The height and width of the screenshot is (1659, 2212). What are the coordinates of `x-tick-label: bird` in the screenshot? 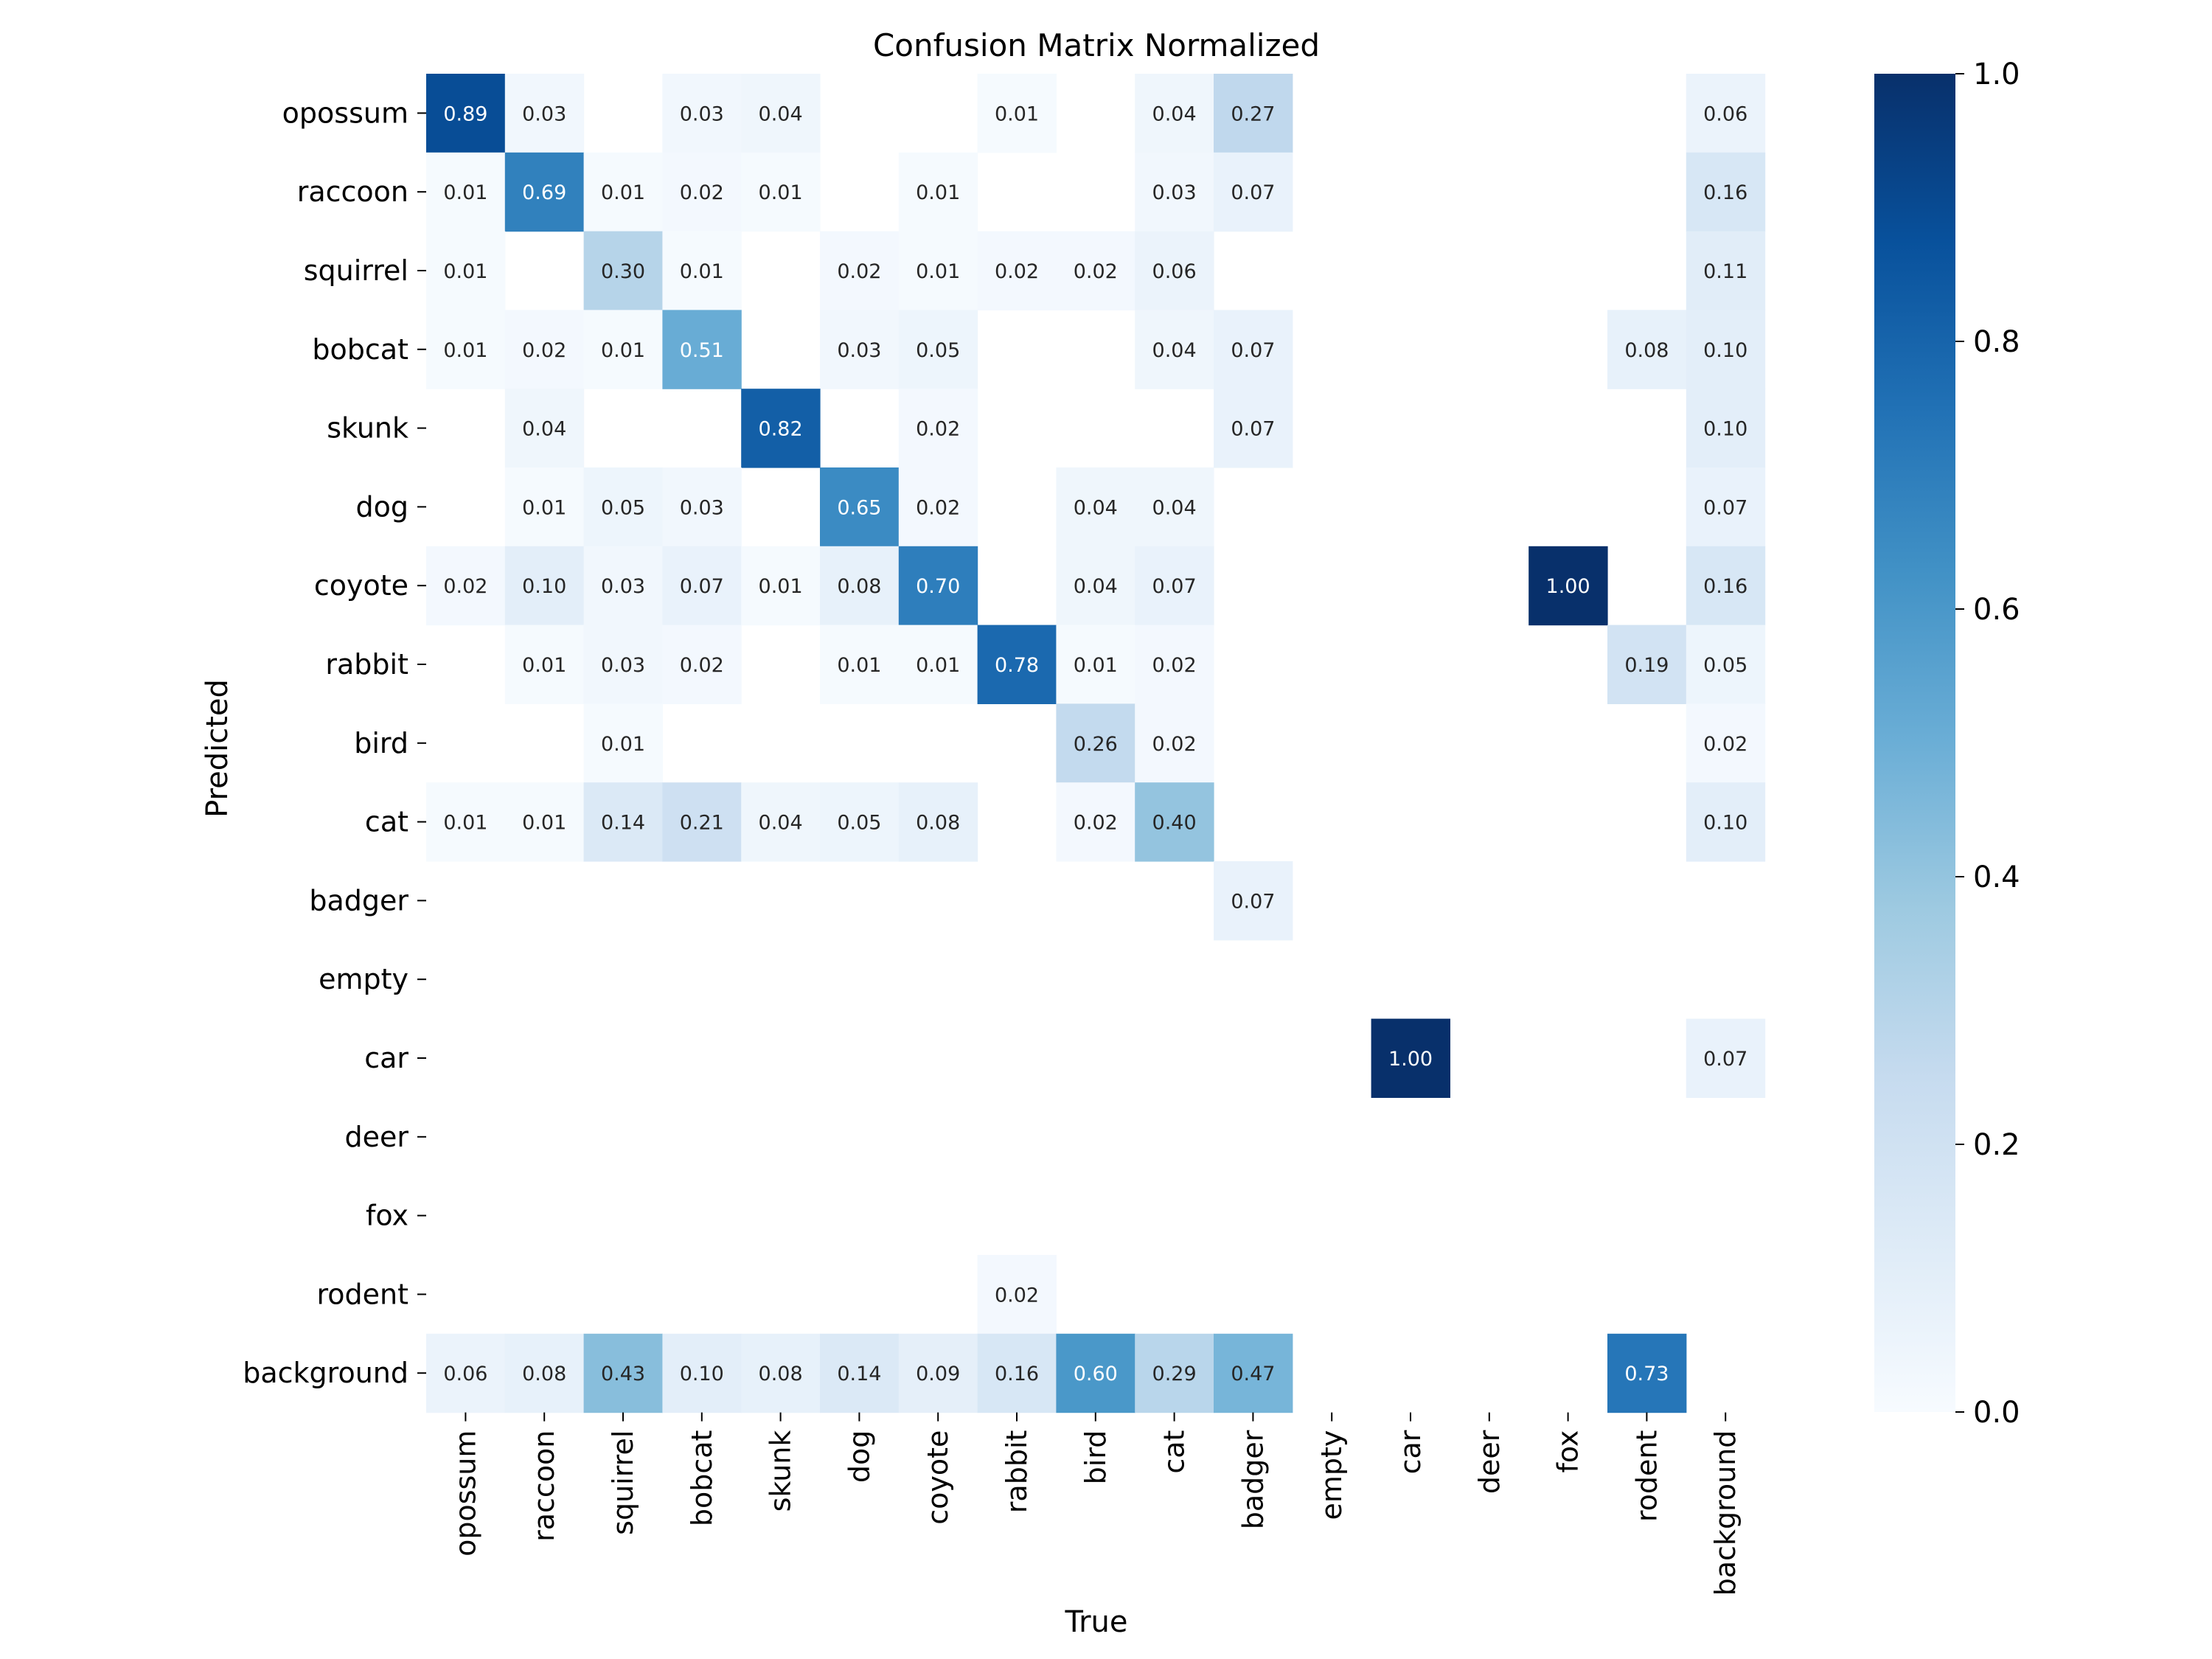 It's located at (1095, 1457).